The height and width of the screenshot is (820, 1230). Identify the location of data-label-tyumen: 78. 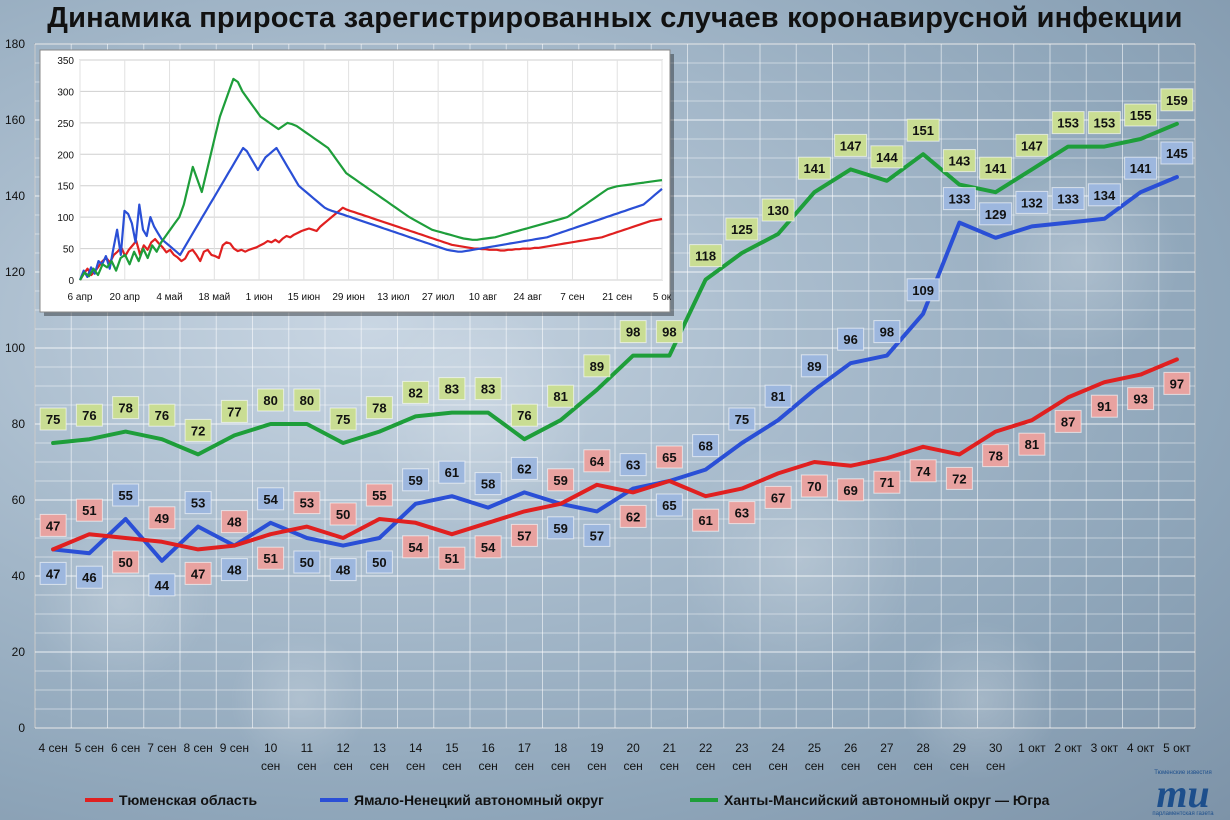
(996, 456).